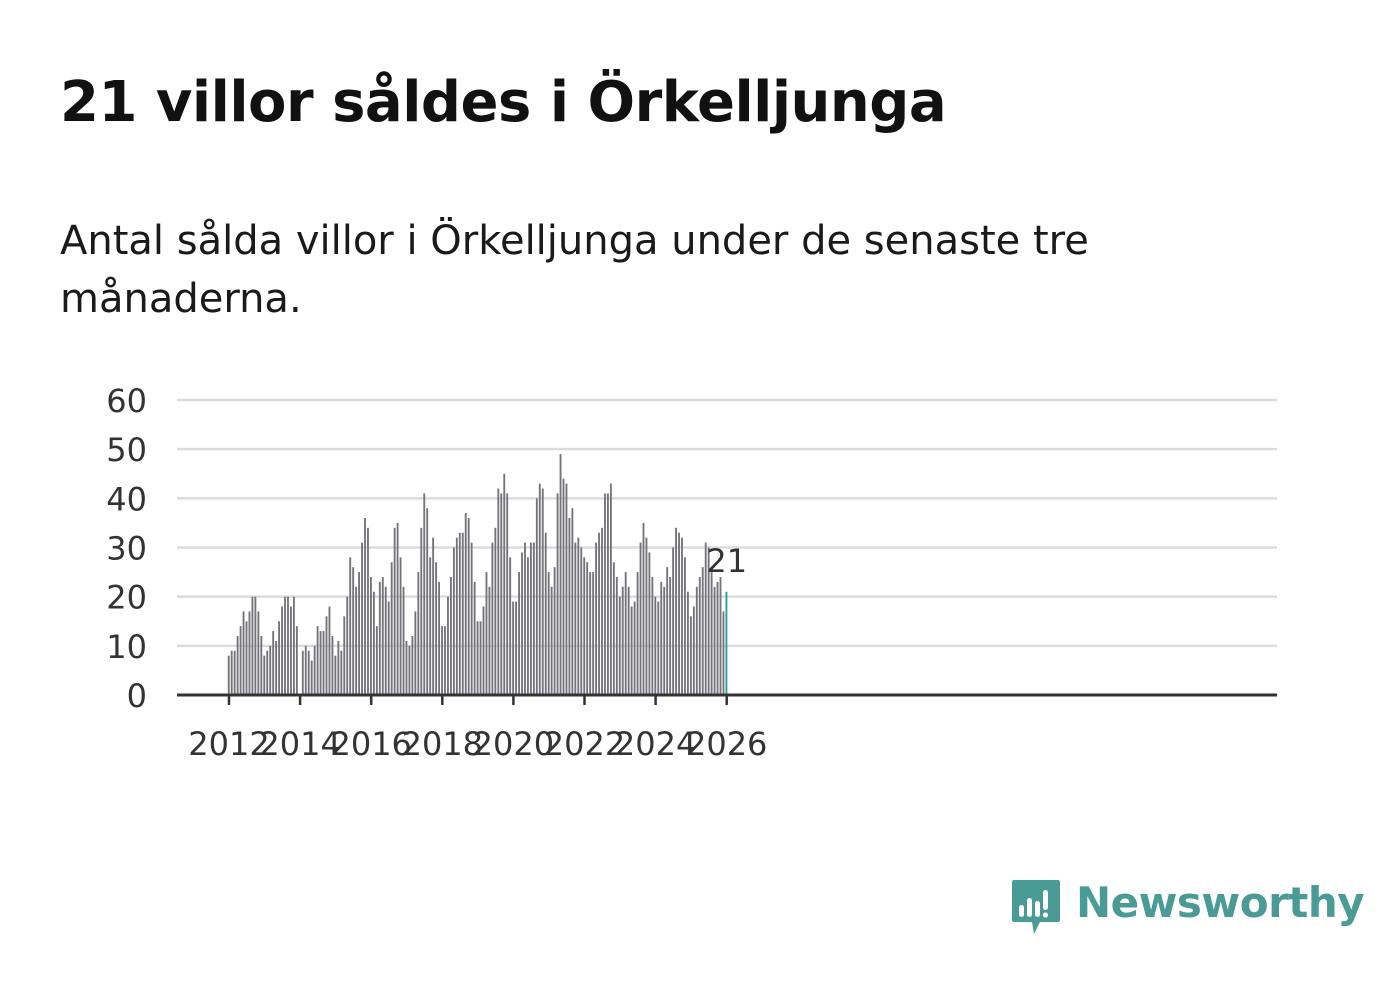 The width and height of the screenshot is (1382, 999). What do you see at coordinates (126, 401) in the screenshot?
I see `y-tick-label: 60` at bounding box center [126, 401].